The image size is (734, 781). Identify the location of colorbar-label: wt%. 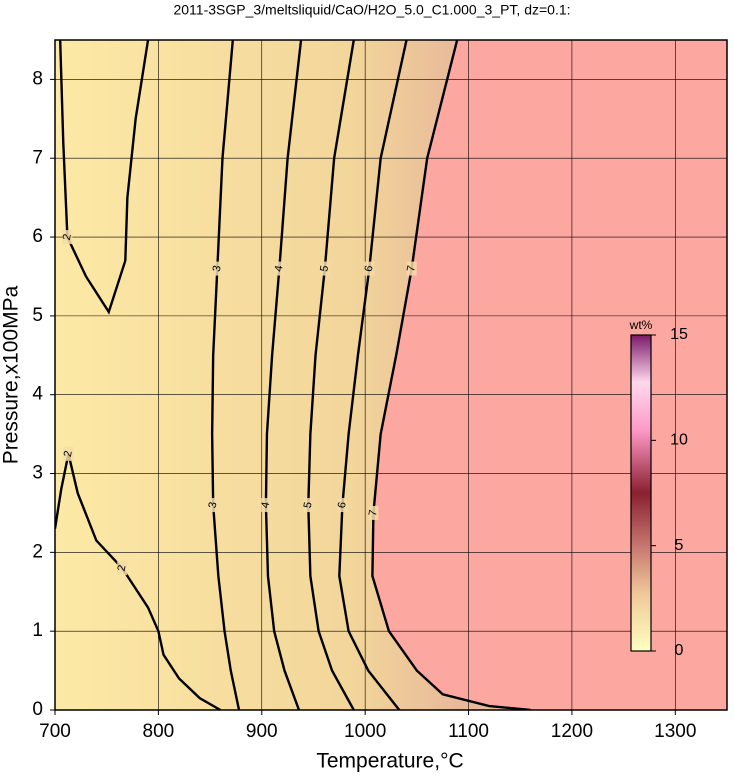
(641, 325).